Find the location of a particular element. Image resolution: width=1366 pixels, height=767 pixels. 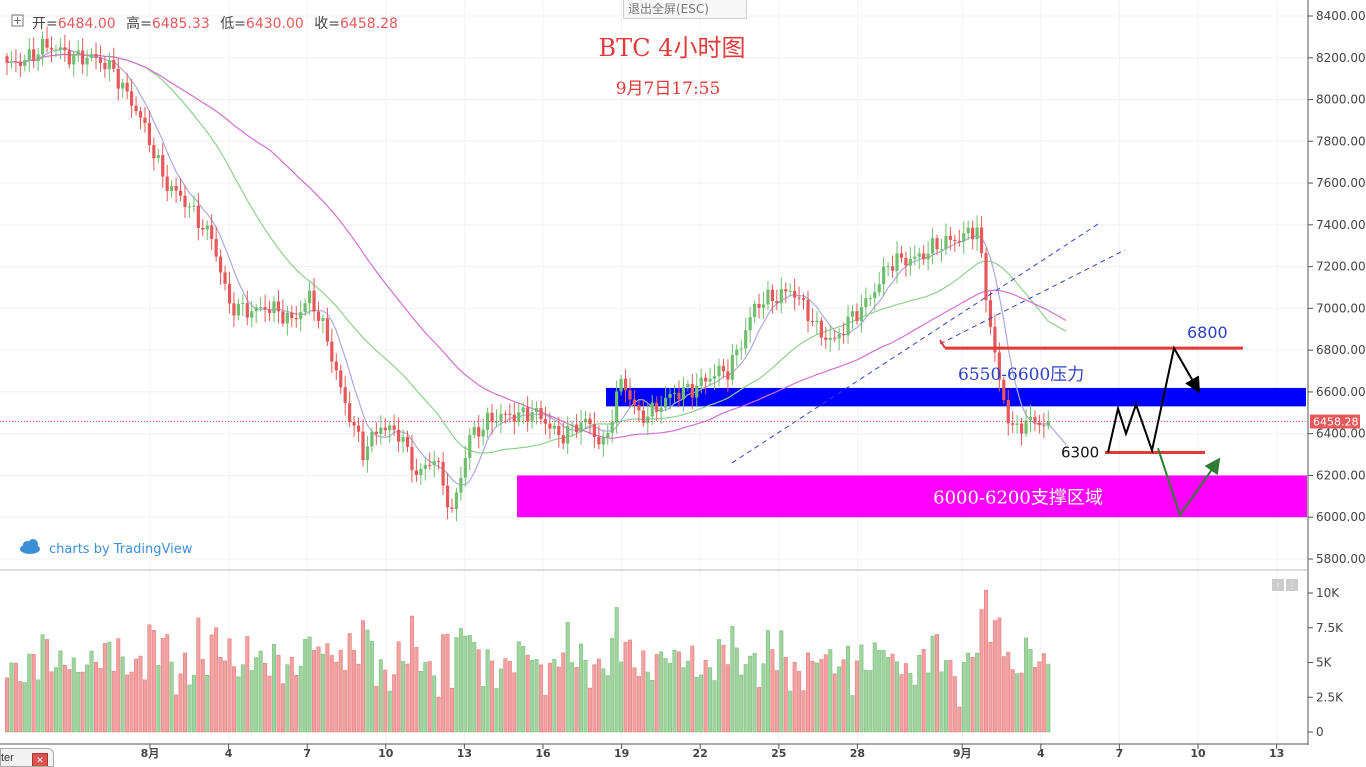

pane-up-button: ↑ is located at coordinates (1278, 585).